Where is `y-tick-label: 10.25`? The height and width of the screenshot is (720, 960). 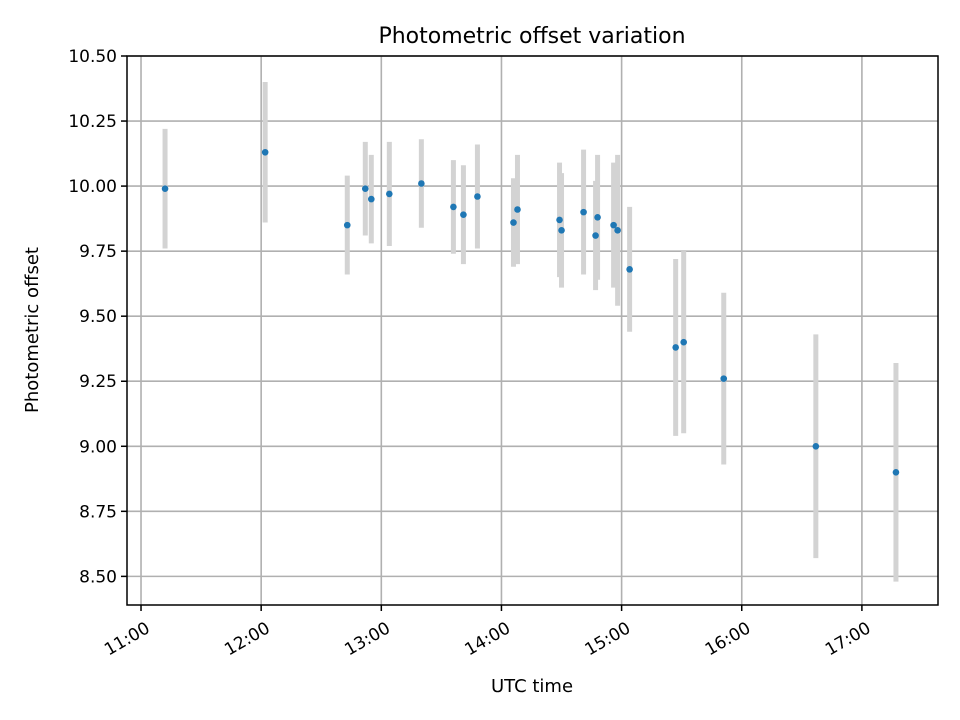 y-tick-label: 10.25 is located at coordinates (92, 122).